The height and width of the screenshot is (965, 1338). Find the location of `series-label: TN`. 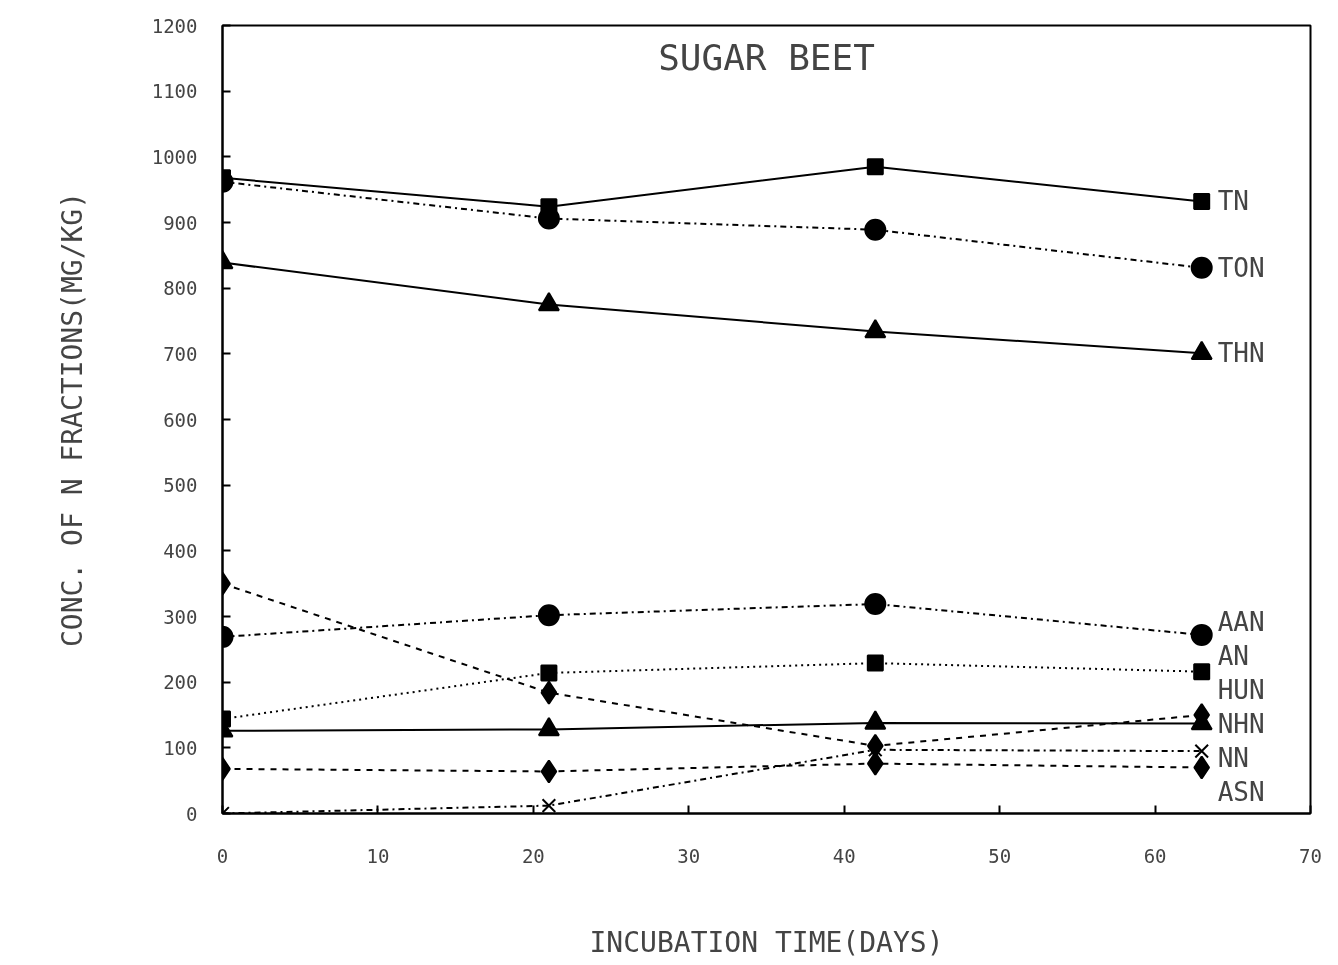

series-label: TN is located at coordinates (1233, 201).